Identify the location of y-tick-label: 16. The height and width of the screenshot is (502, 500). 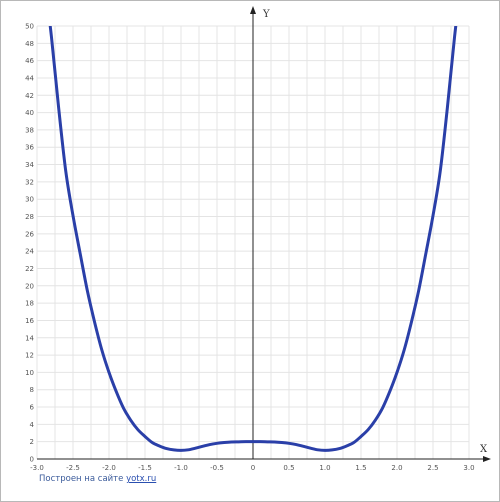
(29, 321).